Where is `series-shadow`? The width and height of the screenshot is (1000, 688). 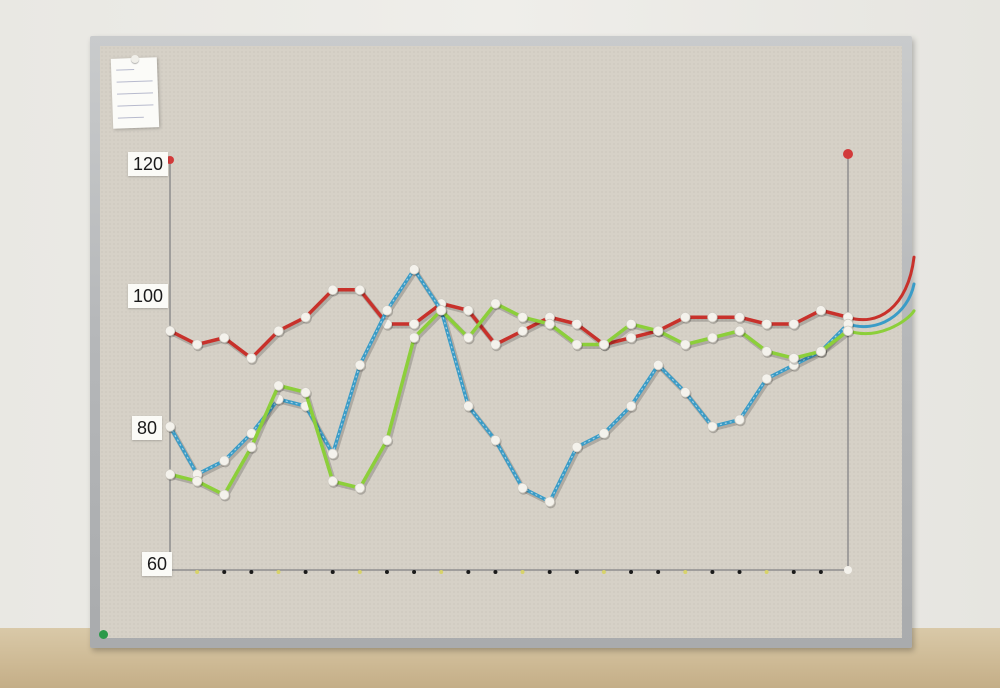 series-shadow is located at coordinates (510, 326).